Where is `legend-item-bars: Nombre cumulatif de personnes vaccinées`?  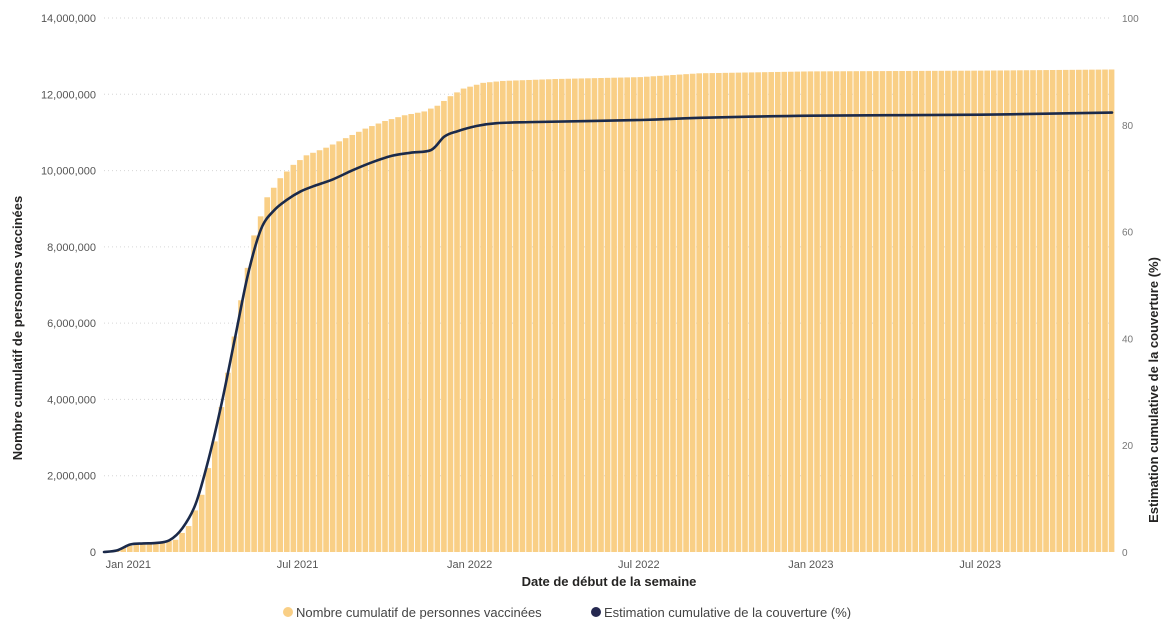 legend-item-bars: Nombre cumulatif de personnes vaccinées is located at coordinates (412, 612).